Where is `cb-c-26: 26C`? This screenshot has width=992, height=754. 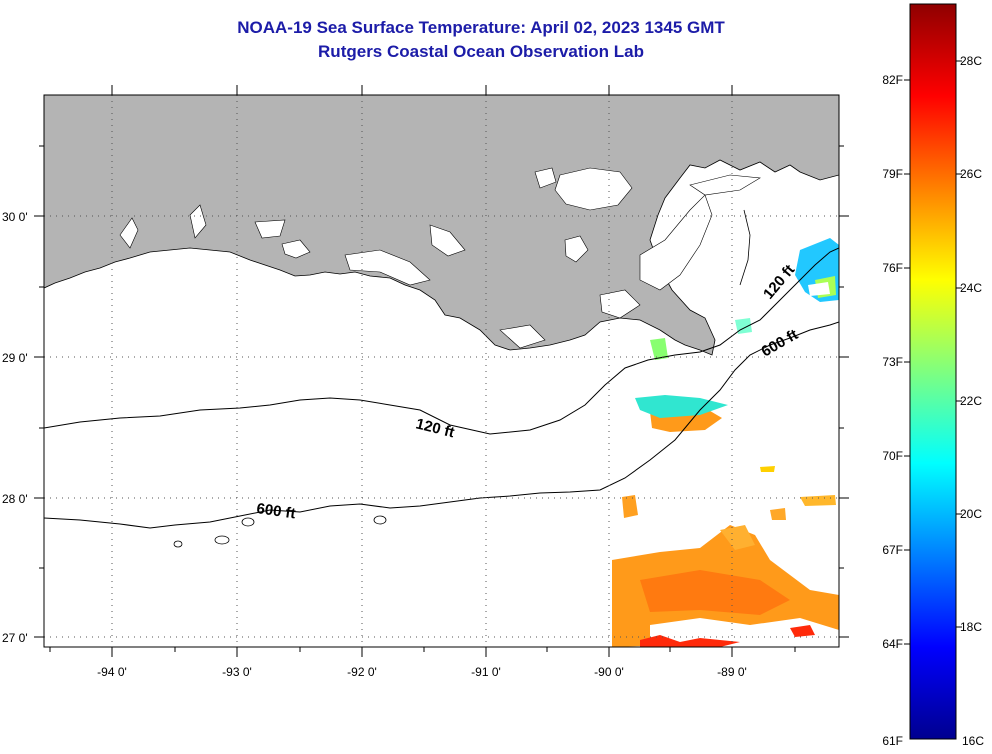 cb-c-26: 26C is located at coordinates (971, 174).